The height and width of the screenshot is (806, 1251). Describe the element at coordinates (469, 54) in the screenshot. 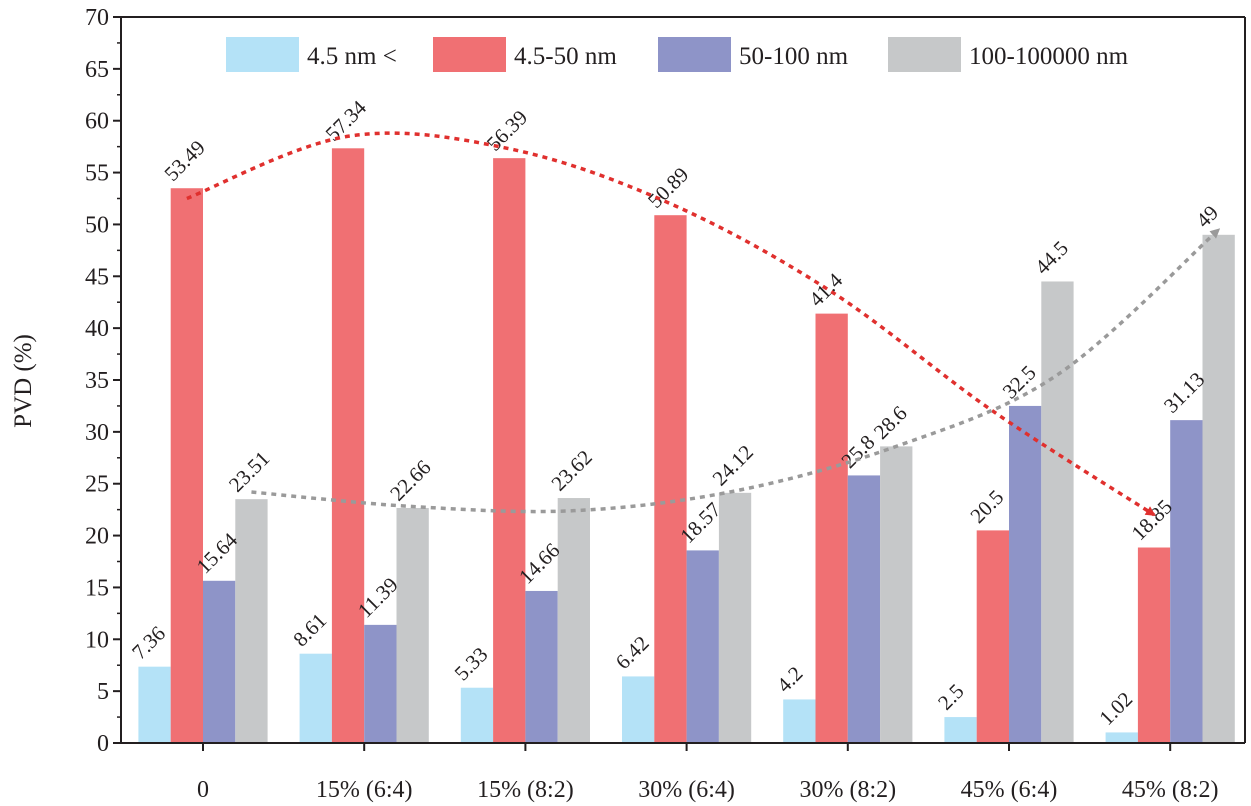

I see `legend-swatch-4-5-50-nm` at that location.